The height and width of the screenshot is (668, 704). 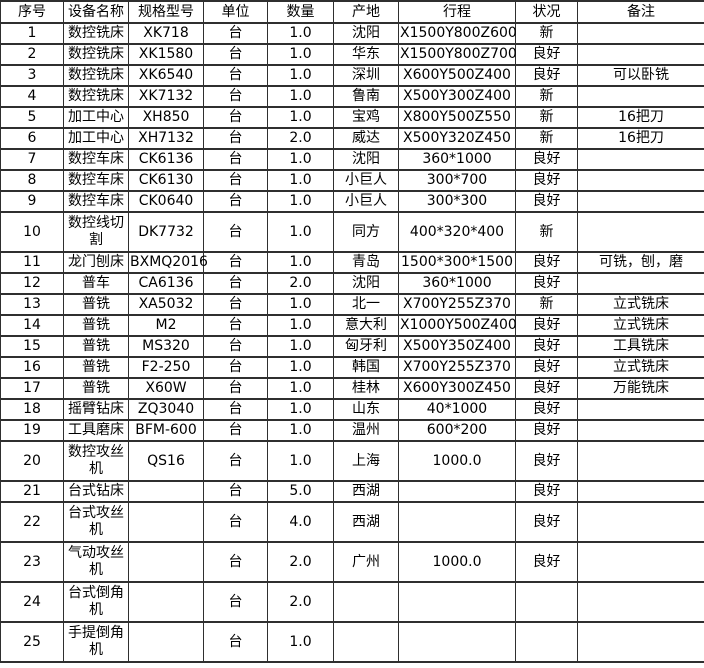 I want to click on cell: 工具磨床, so click(x=96, y=430).